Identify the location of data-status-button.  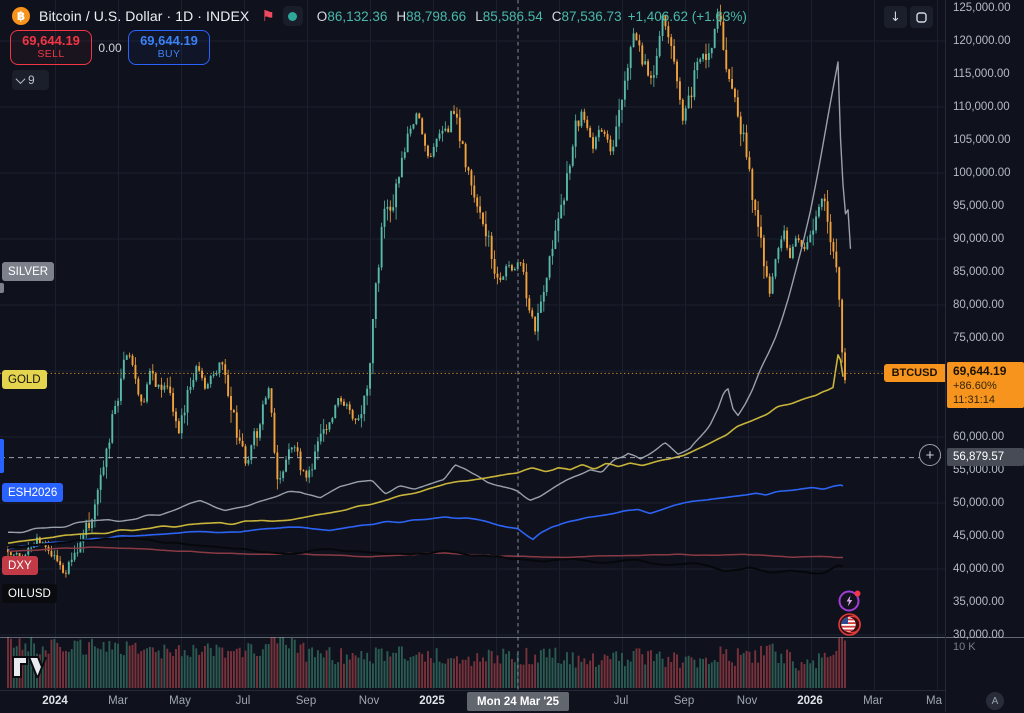
(292, 16).